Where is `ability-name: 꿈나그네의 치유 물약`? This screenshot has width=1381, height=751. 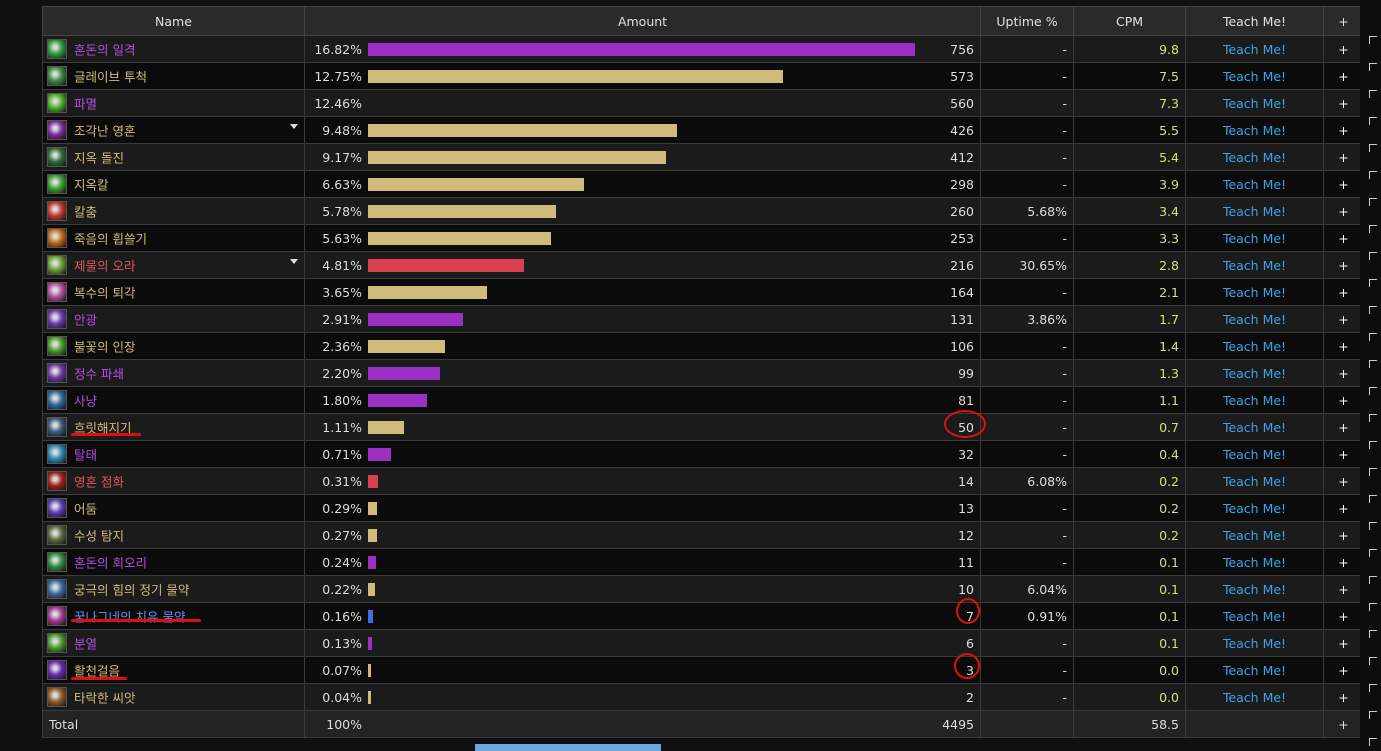
ability-name: 꿈나그네의 치유 물약 is located at coordinates (130, 617).